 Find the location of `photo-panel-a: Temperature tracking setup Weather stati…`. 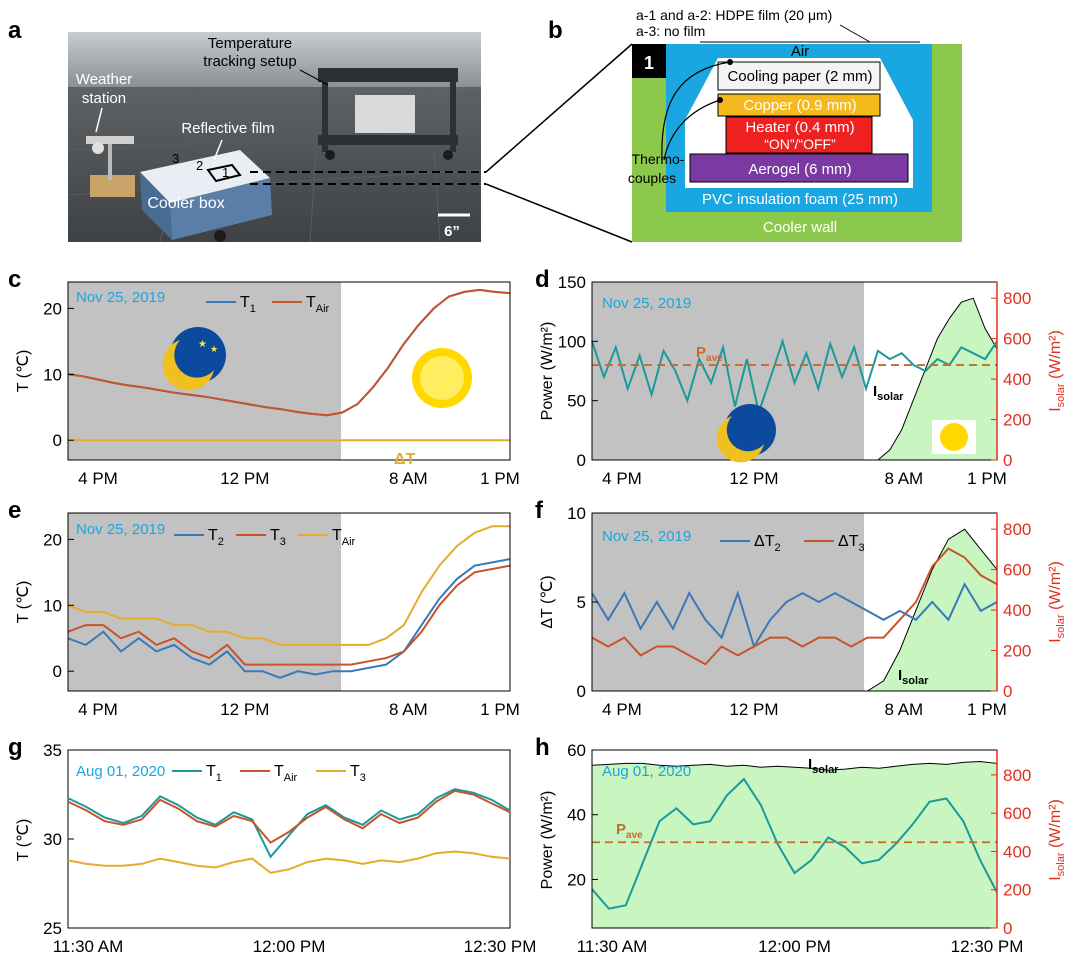

photo-panel-a: Temperature tracking setup Weather stati… is located at coordinates (350, 137).